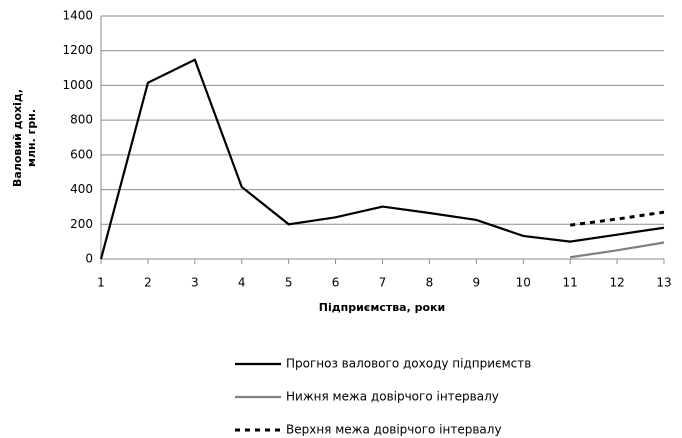  What do you see at coordinates (663, 283) in the screenshot?
I see `x-tick-label: 13` at bounding box center [663, 283].